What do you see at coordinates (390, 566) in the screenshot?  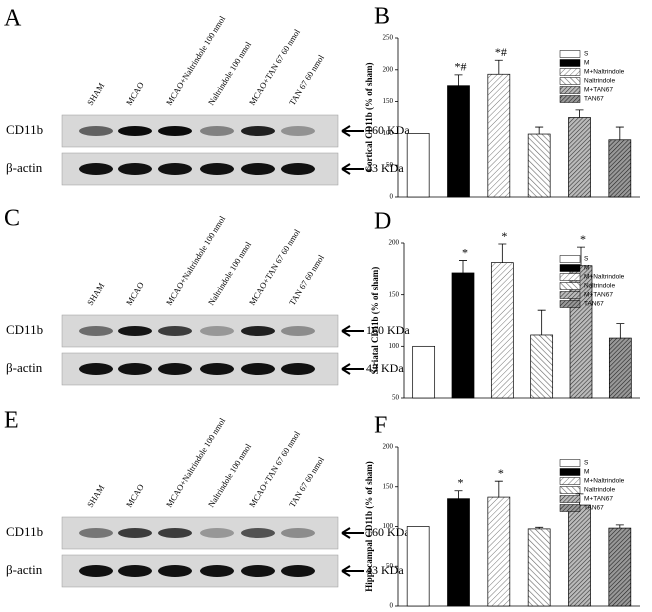 I see `y-tick-label: 50` at bounding box center [390, 566].